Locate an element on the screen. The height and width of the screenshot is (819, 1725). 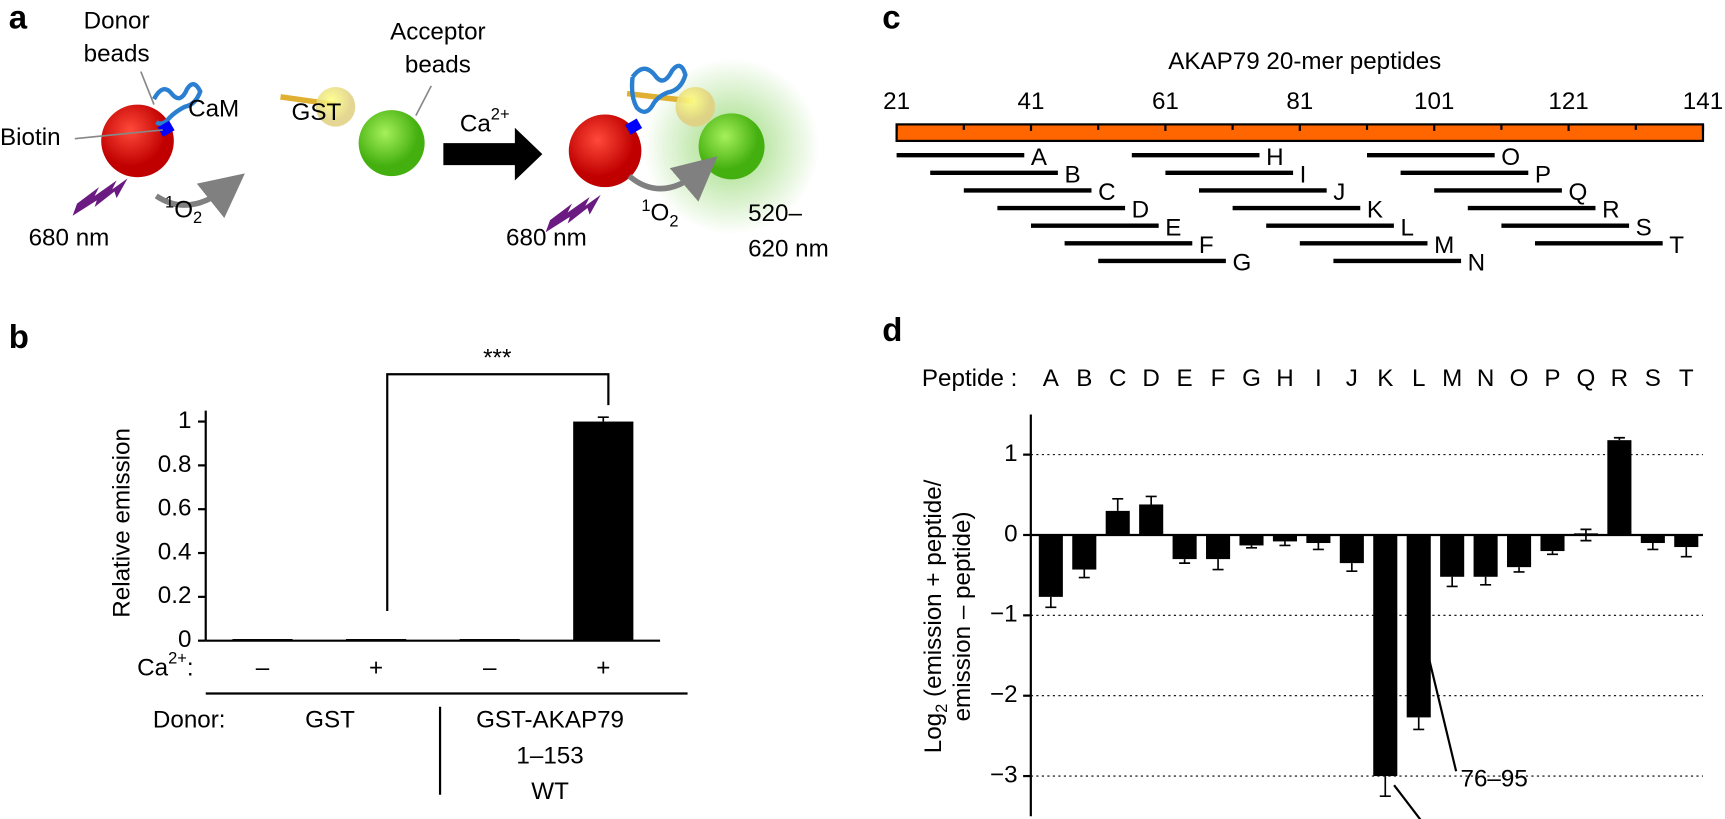
label: 520– is located at coordinates (775, 213).